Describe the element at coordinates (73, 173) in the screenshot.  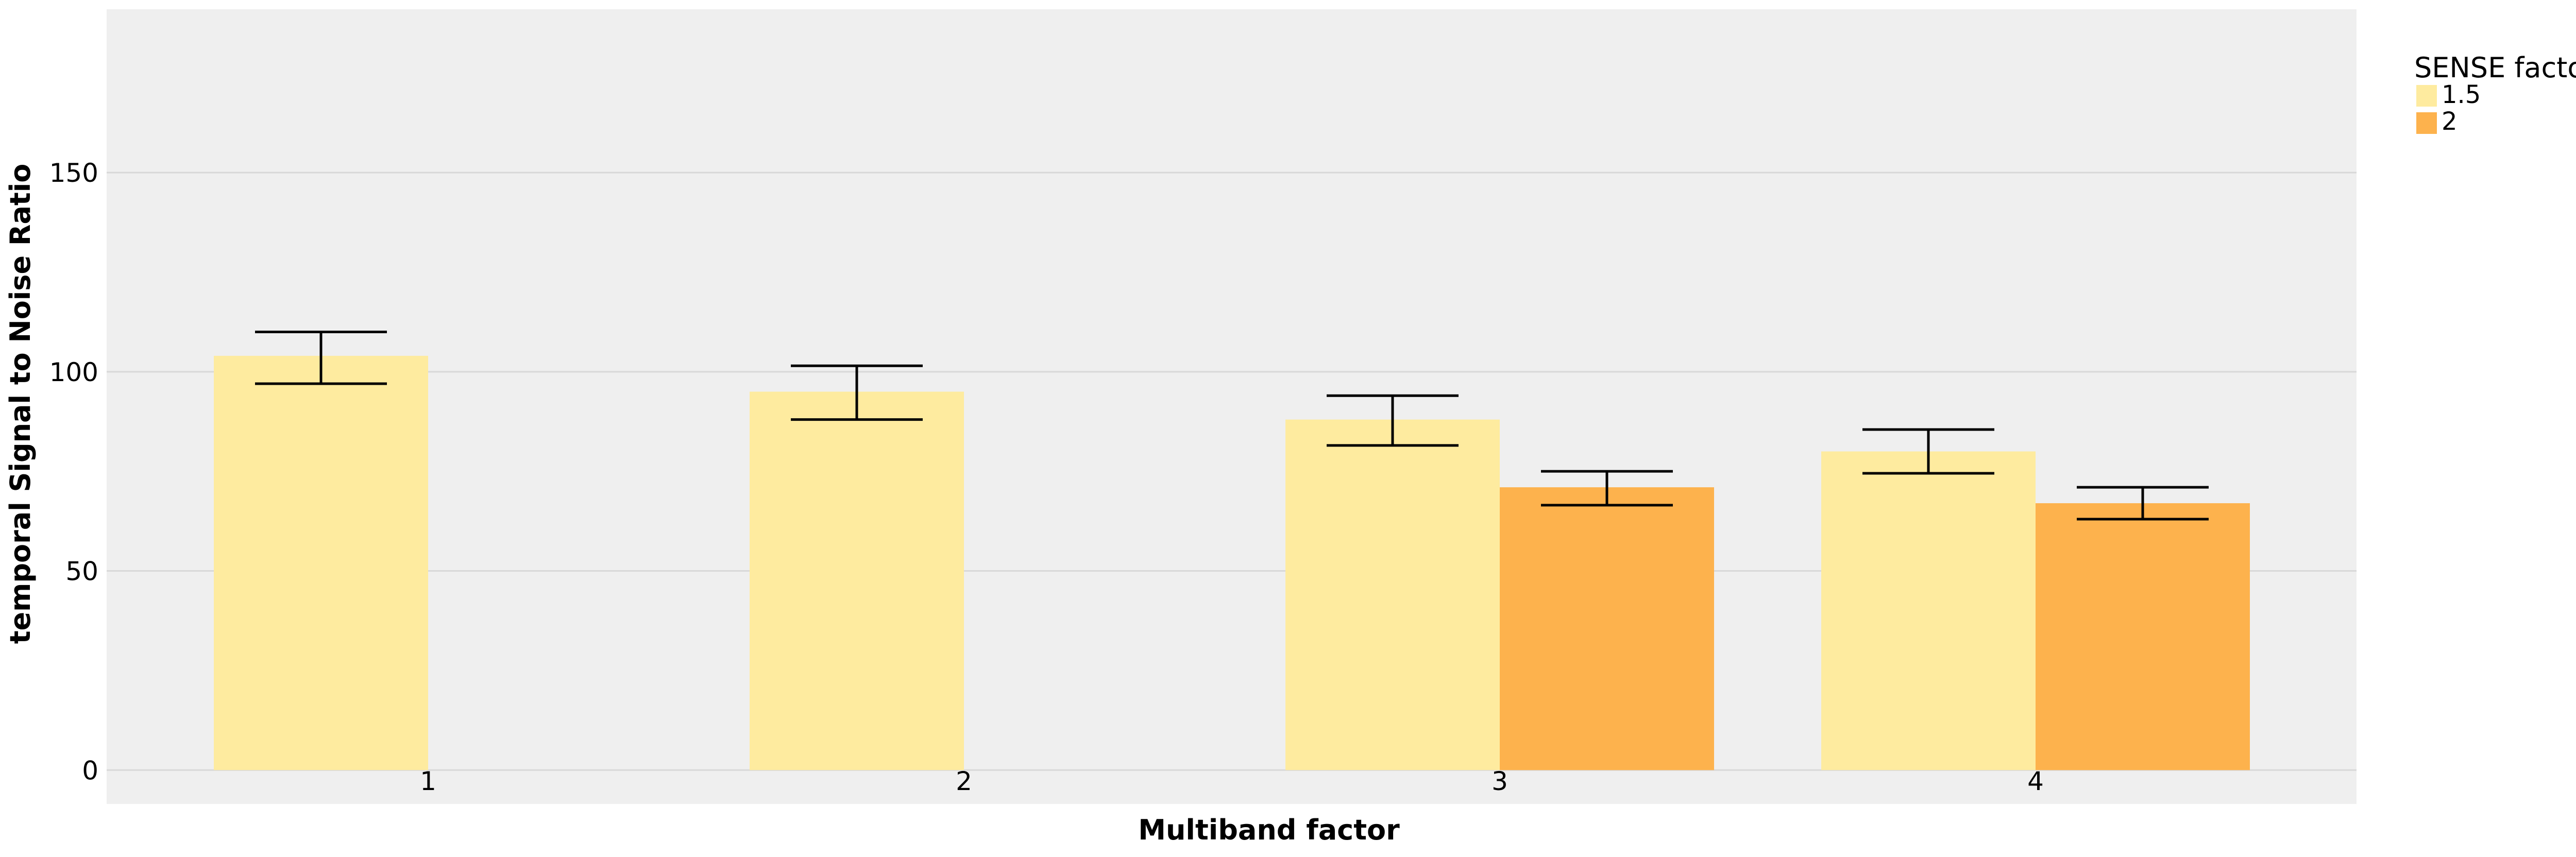
I see `y-tick-label-150: 150` at that location.